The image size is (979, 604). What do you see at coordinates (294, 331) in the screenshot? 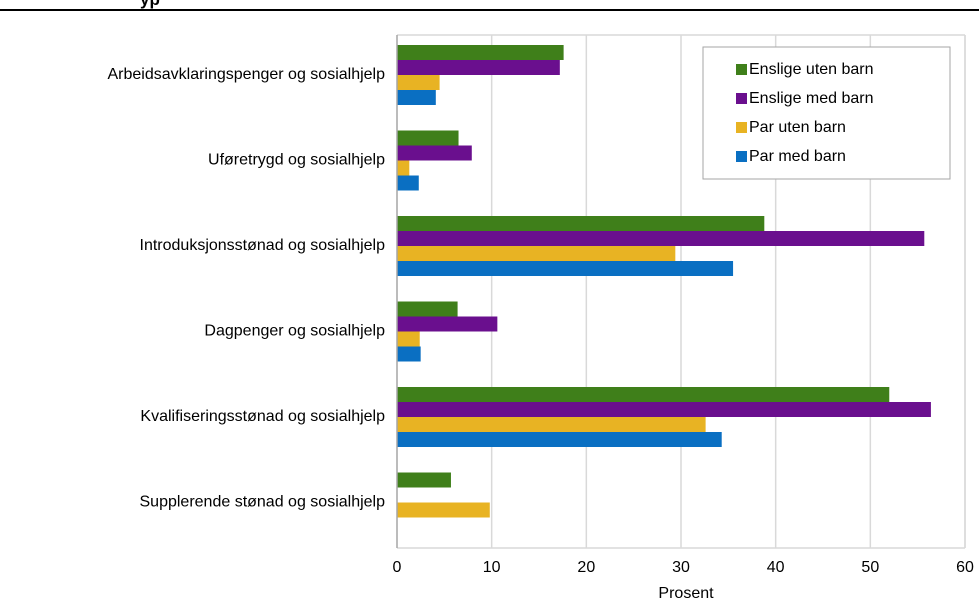
I see `category-label: Dagpenger og sosialhjelp` at bounding box center [294, 331].